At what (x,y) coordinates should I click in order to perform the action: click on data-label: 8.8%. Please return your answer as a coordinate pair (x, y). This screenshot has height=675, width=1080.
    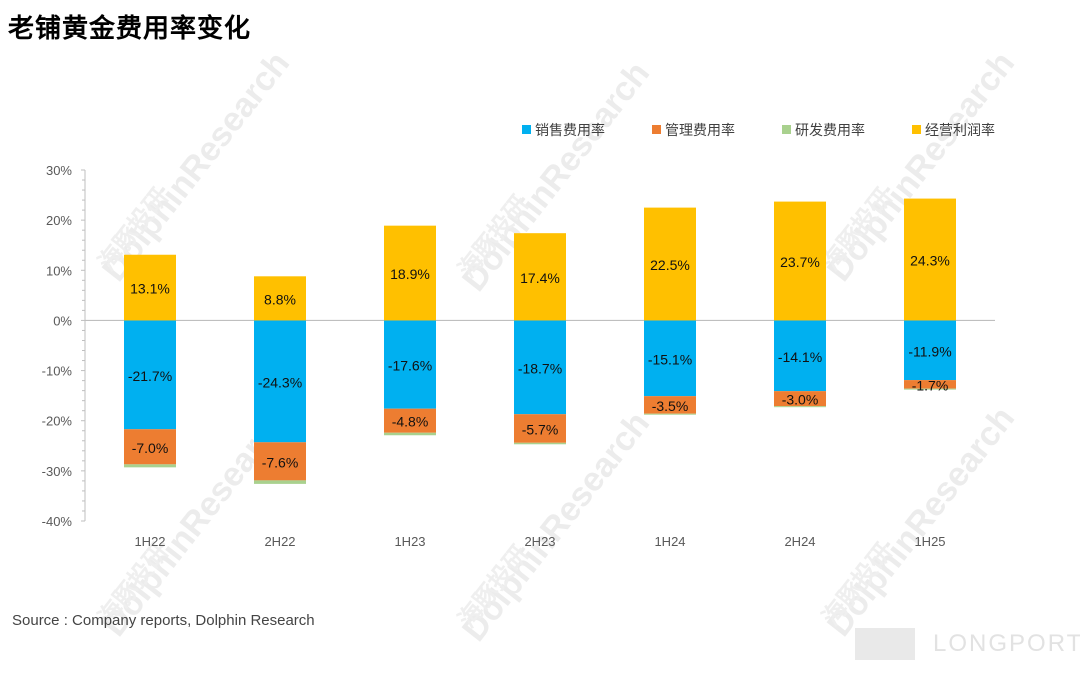
    Looking at the image, I should click on (280, 299).